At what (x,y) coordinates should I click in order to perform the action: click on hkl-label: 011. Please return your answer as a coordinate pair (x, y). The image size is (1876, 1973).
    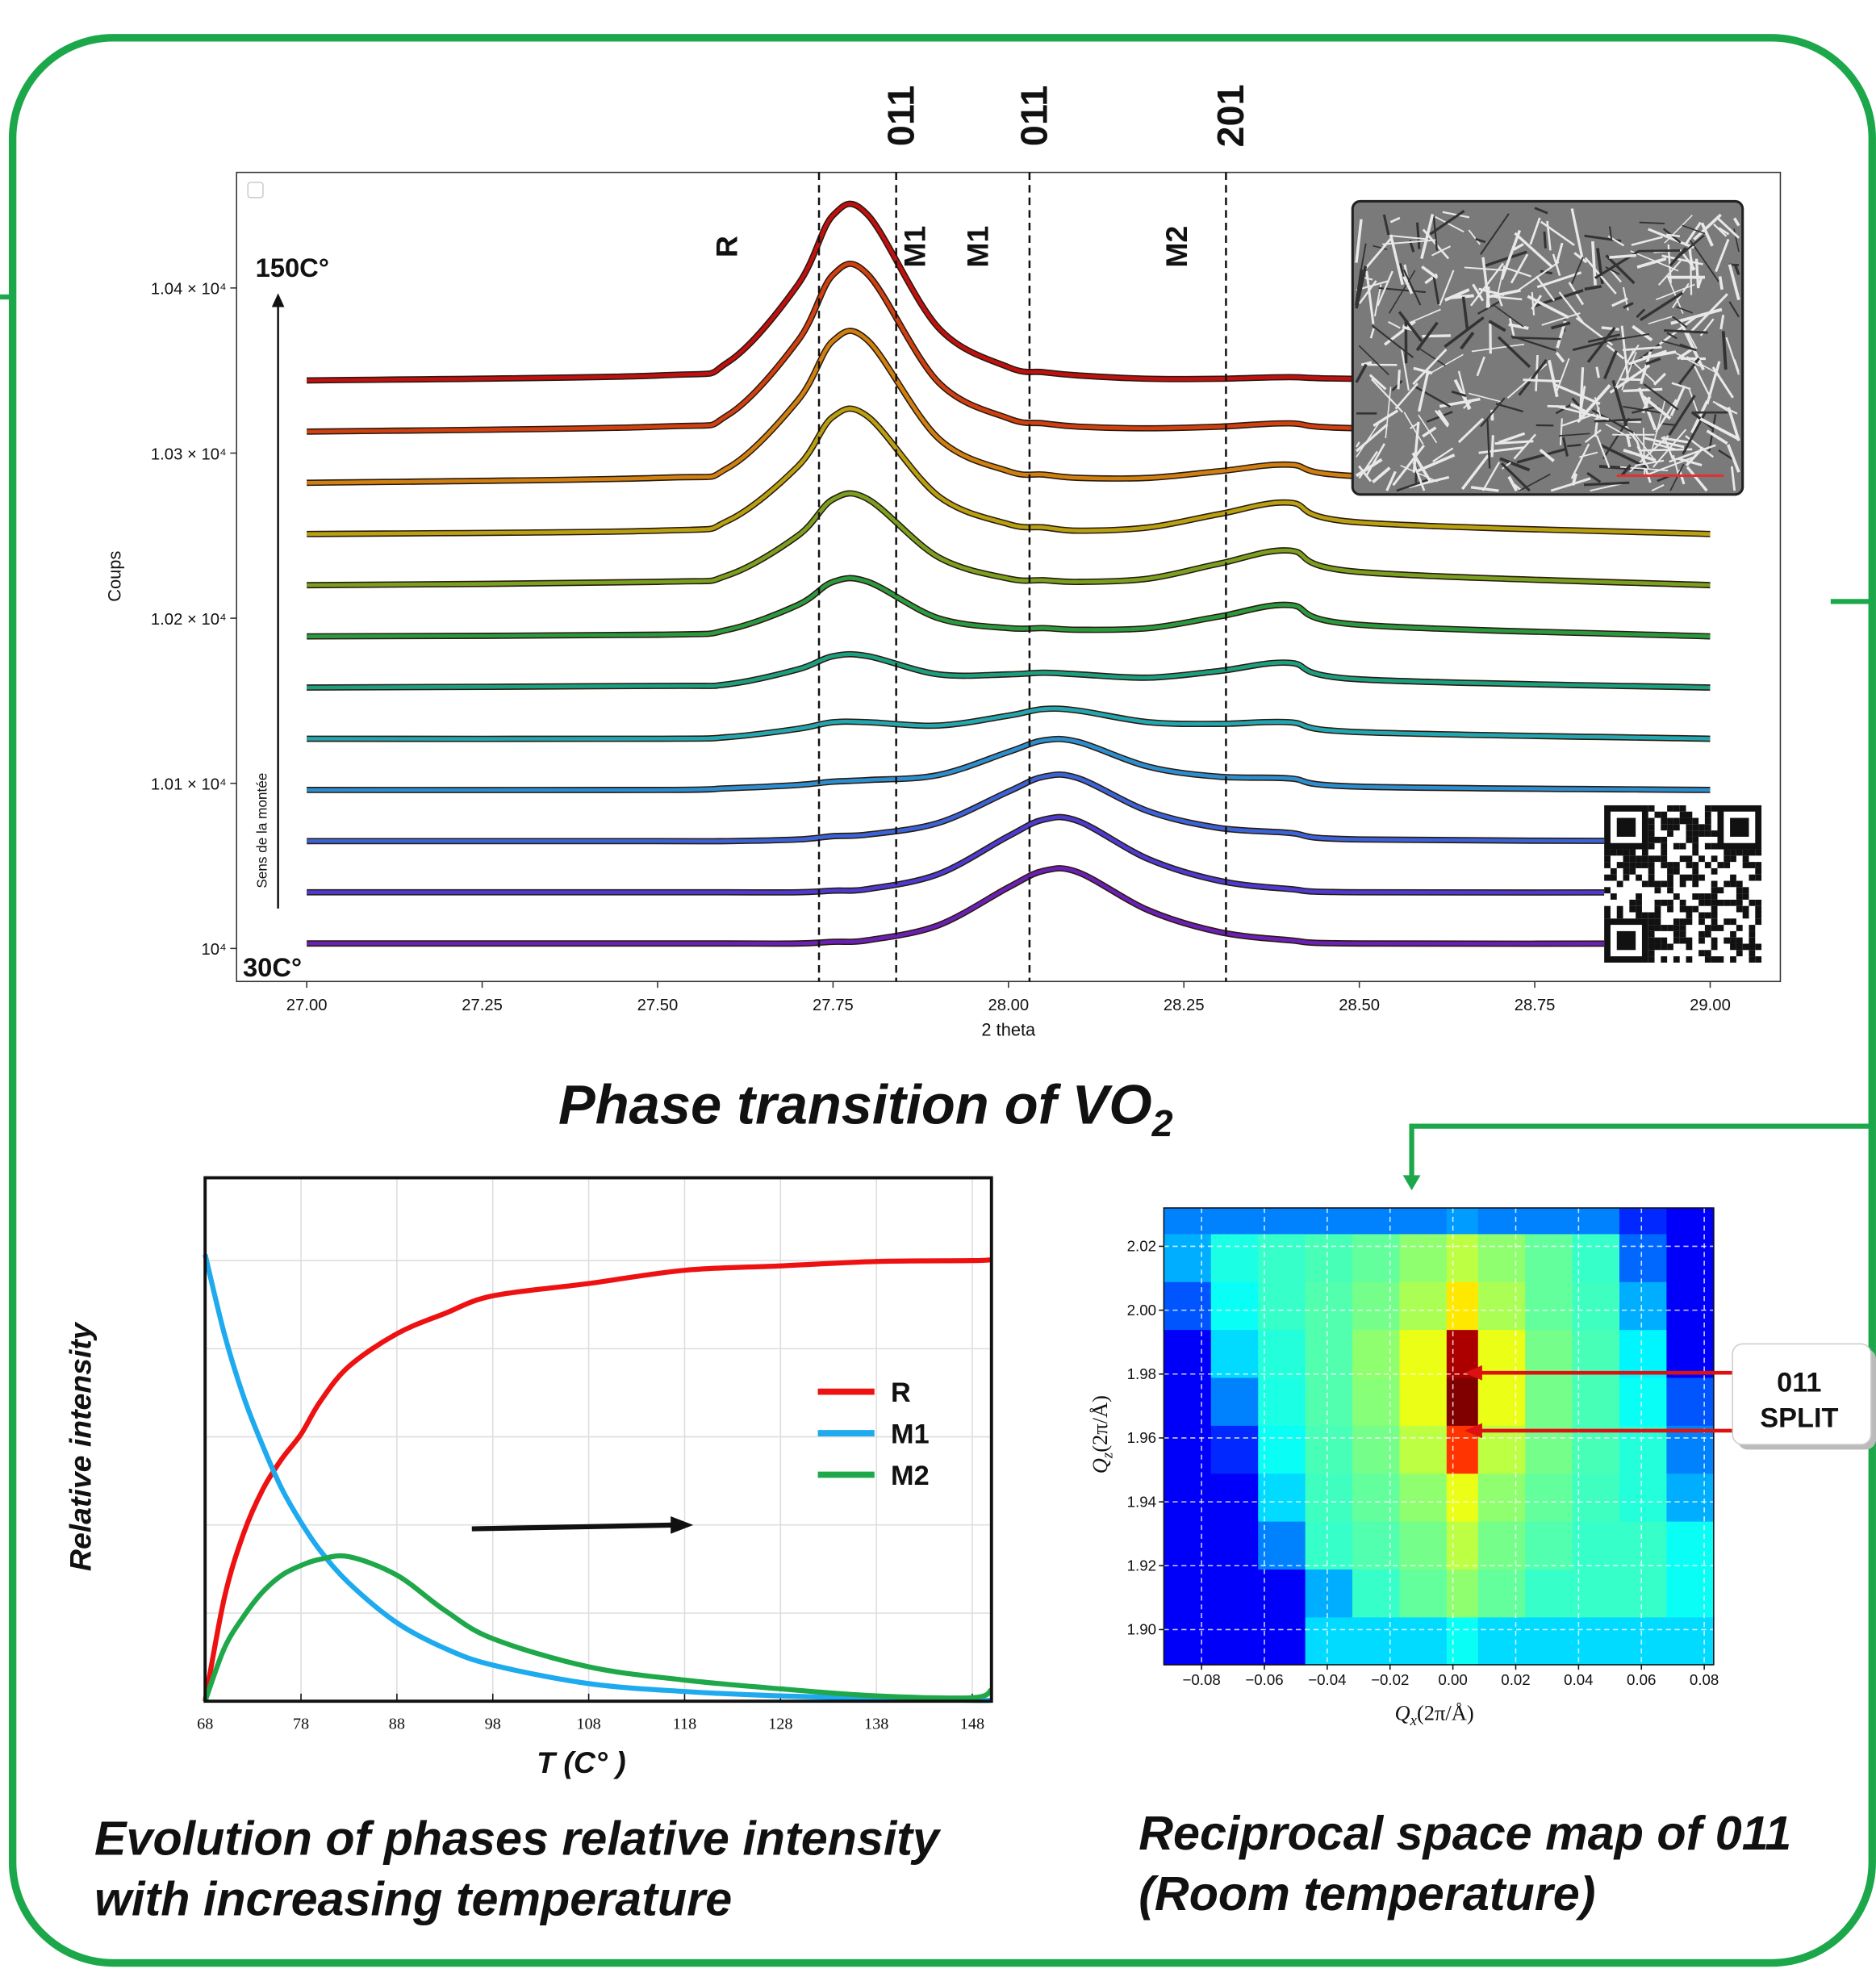
    Looking at the image, I should click on (901, 116).